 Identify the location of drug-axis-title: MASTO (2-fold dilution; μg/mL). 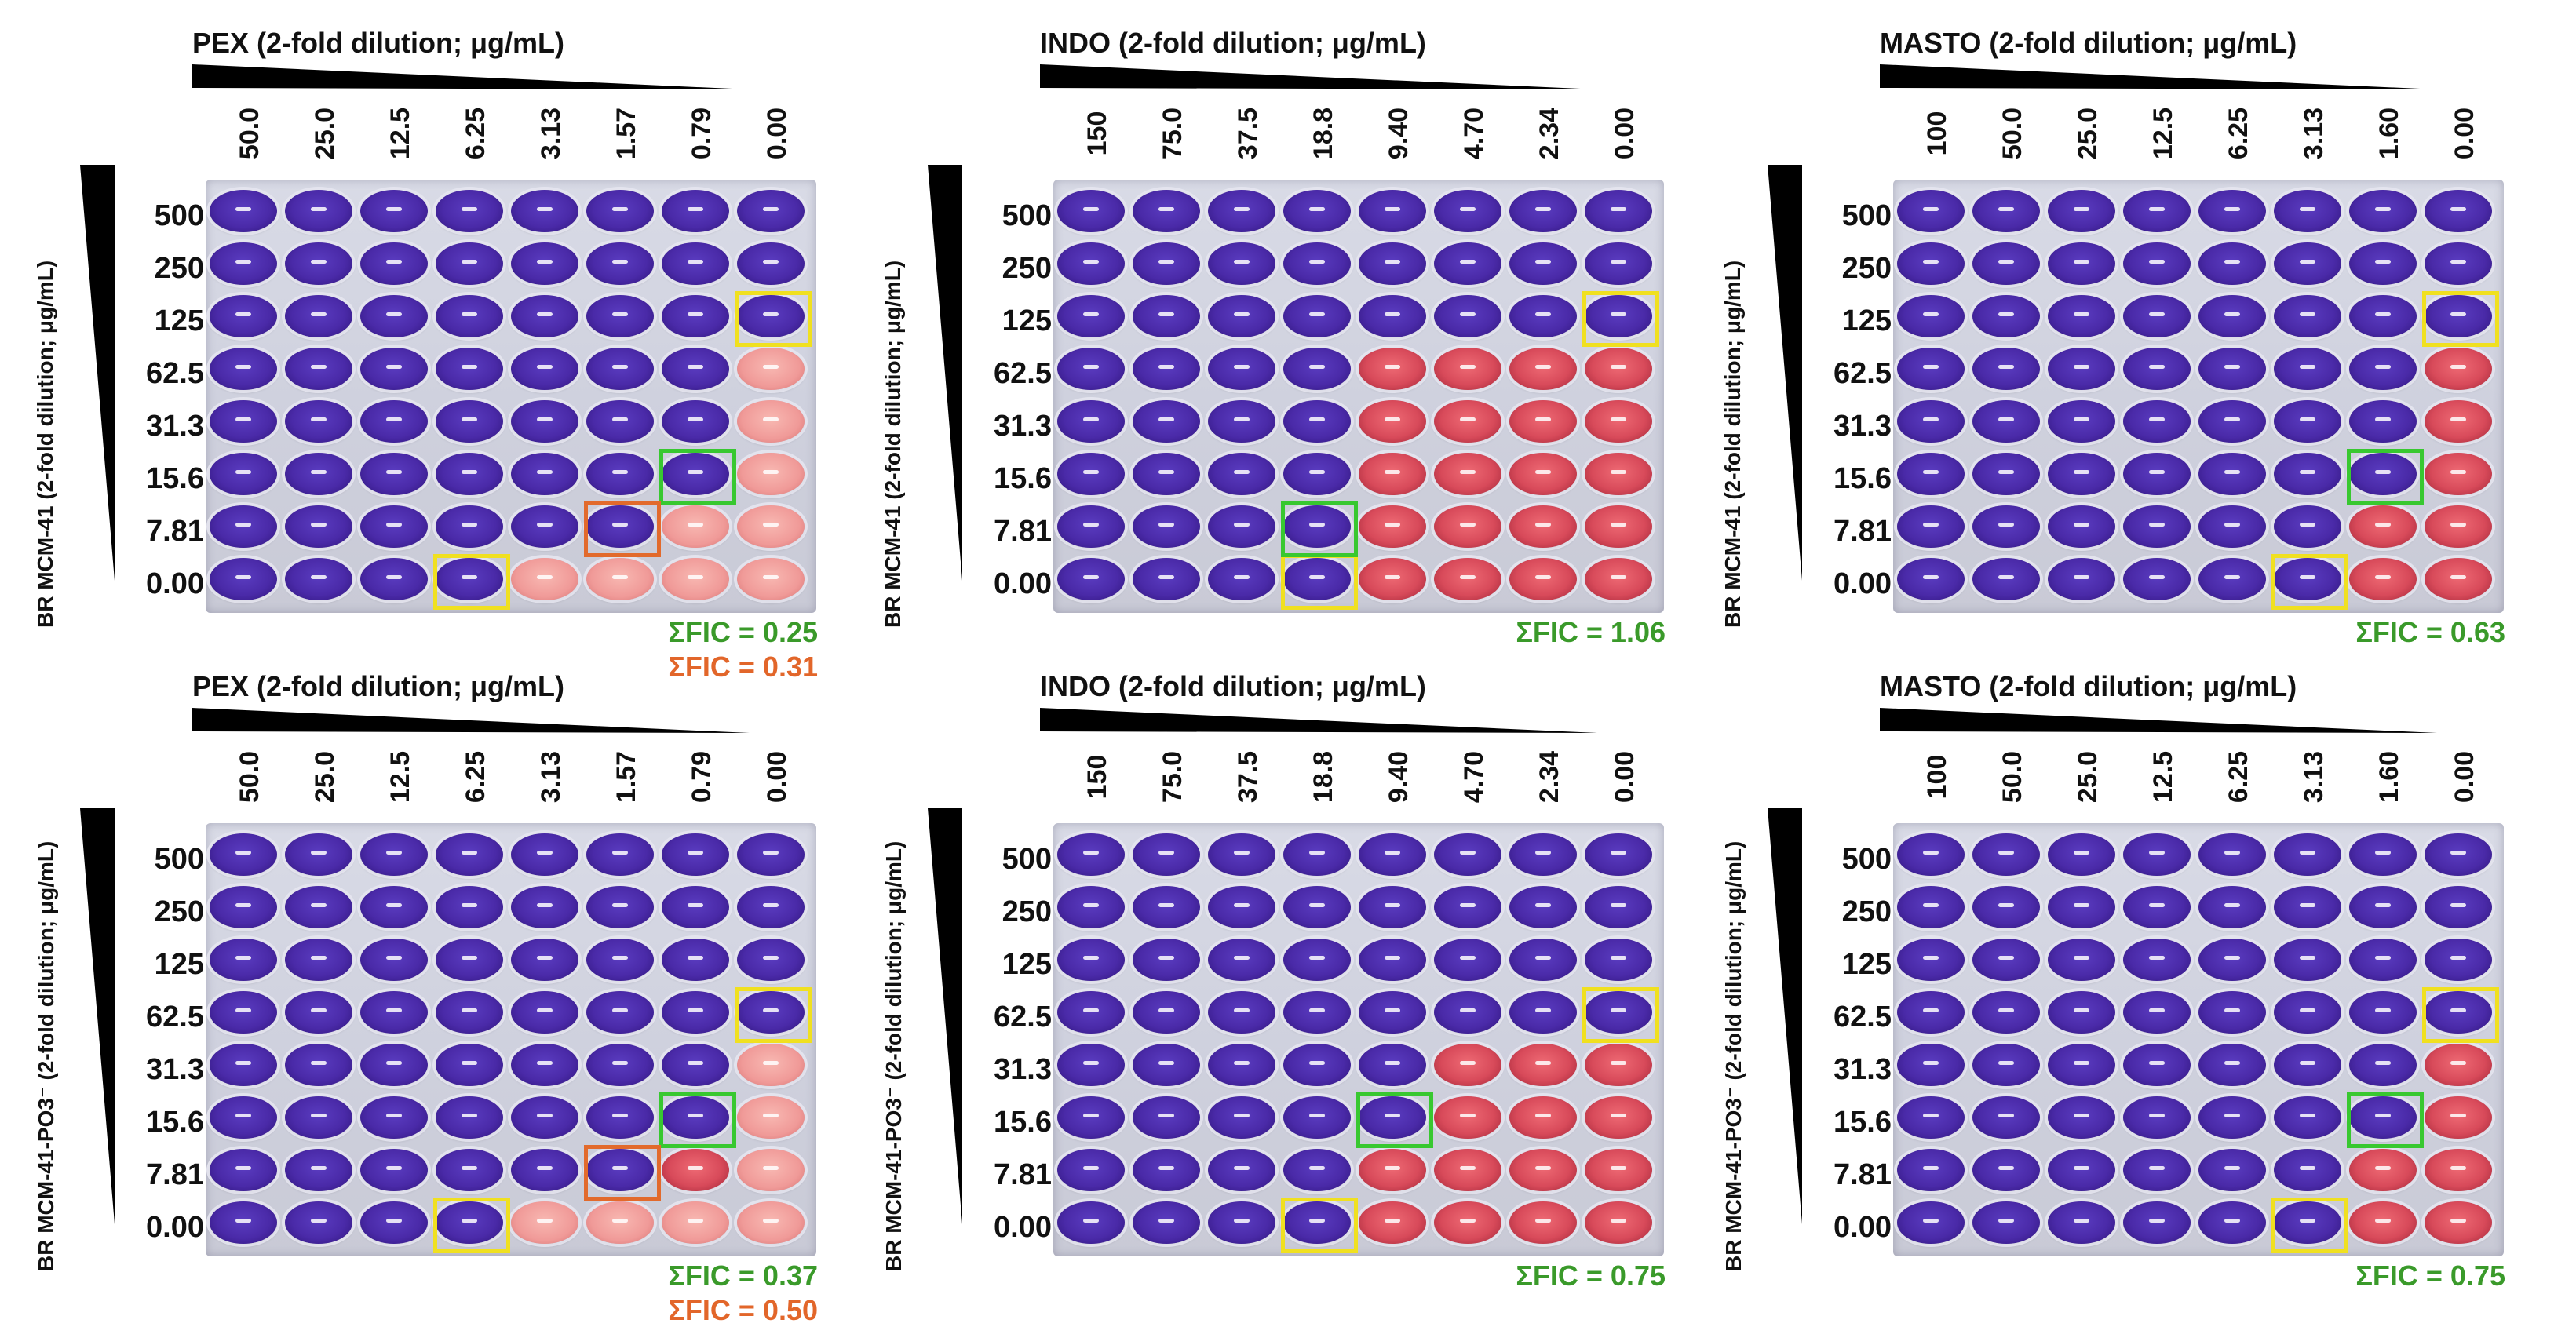
(2088, 686).